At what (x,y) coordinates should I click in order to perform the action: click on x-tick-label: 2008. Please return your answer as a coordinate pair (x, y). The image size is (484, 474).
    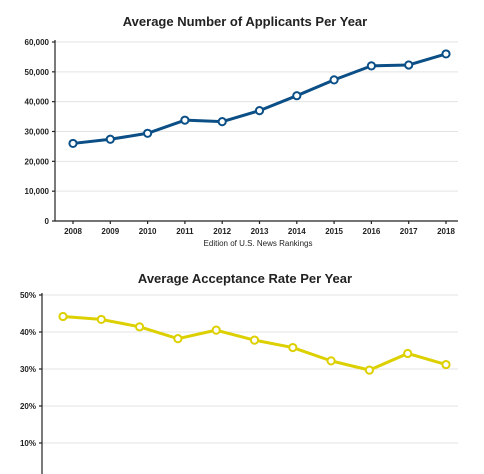
    Looking at the image, I should click on (73, 231).